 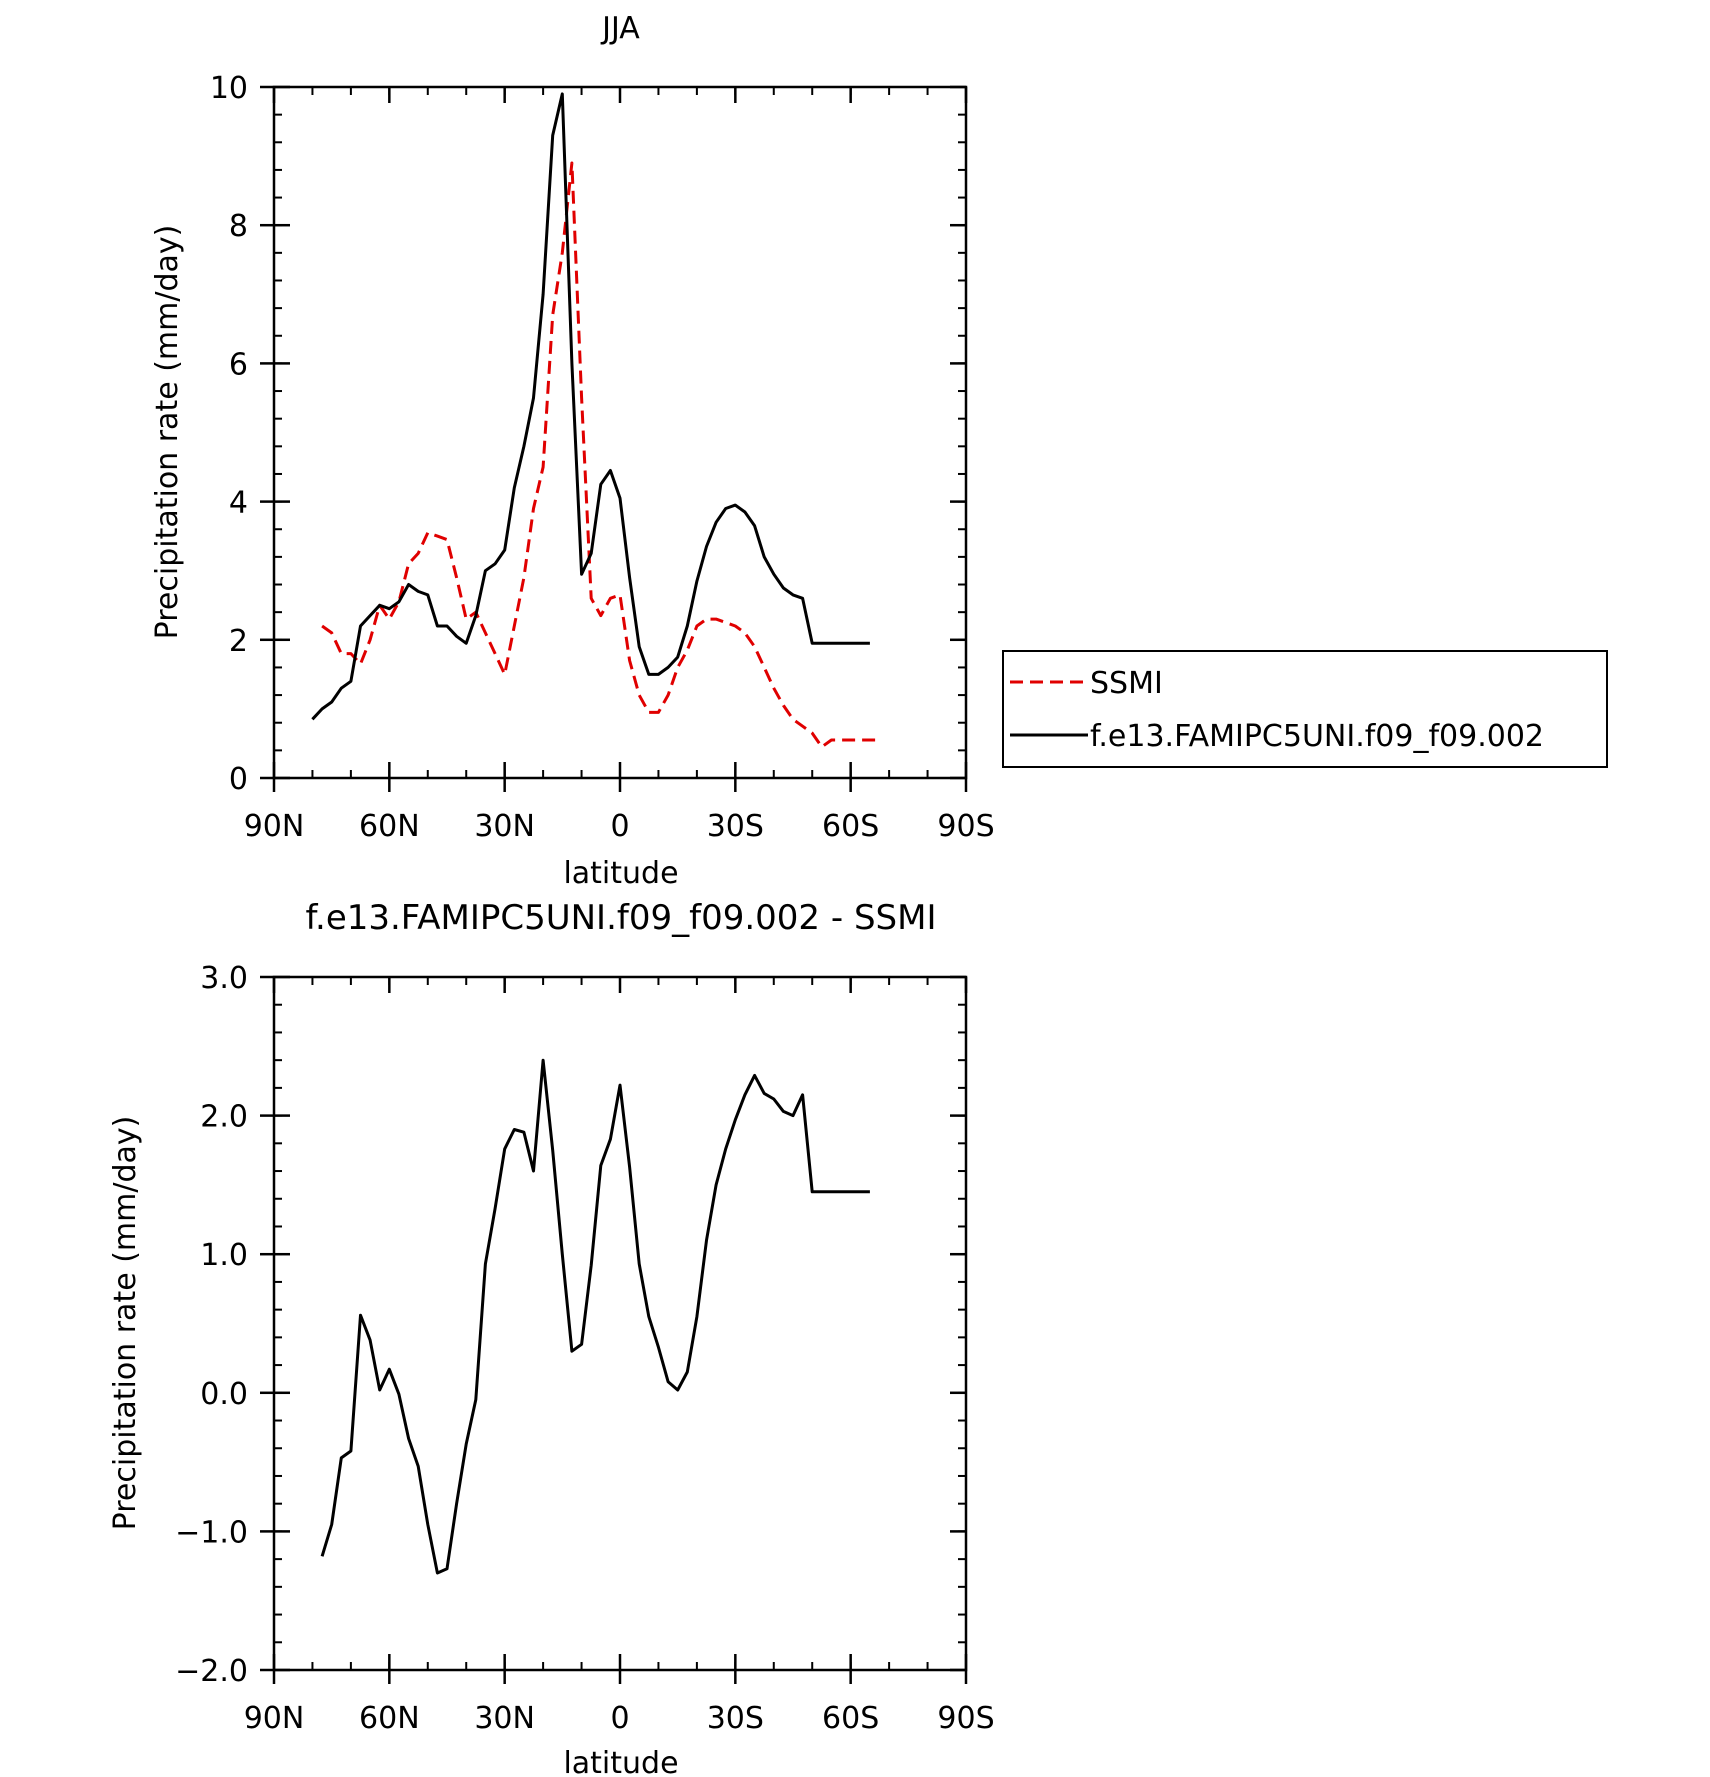 What do you see at coordinates (224, 1394) in the screenshot?
I see `y-tick-label: 0.0` at bounding box center [224, 1394].